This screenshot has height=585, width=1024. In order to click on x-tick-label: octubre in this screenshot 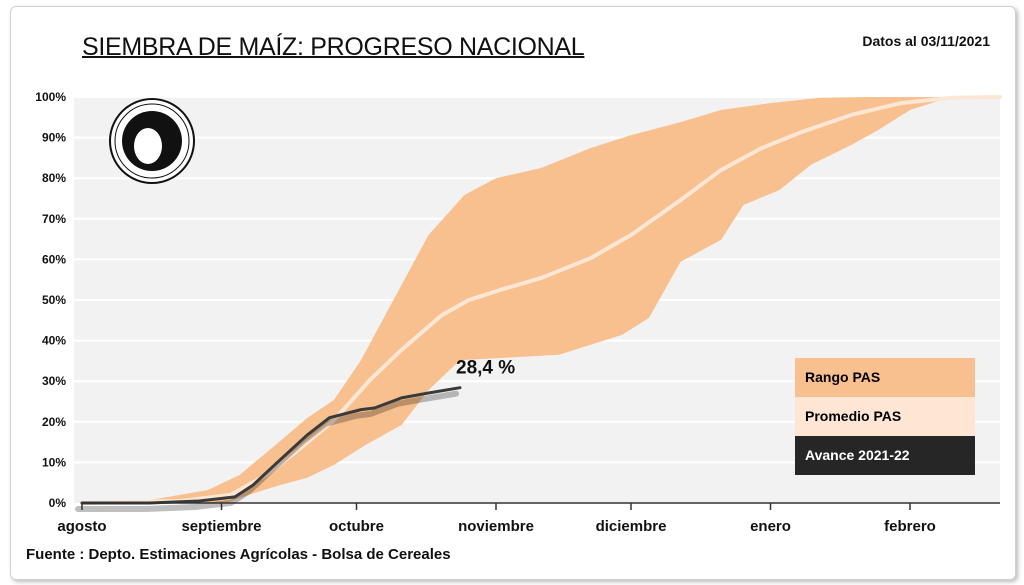, I will do `click(356, 526)`.